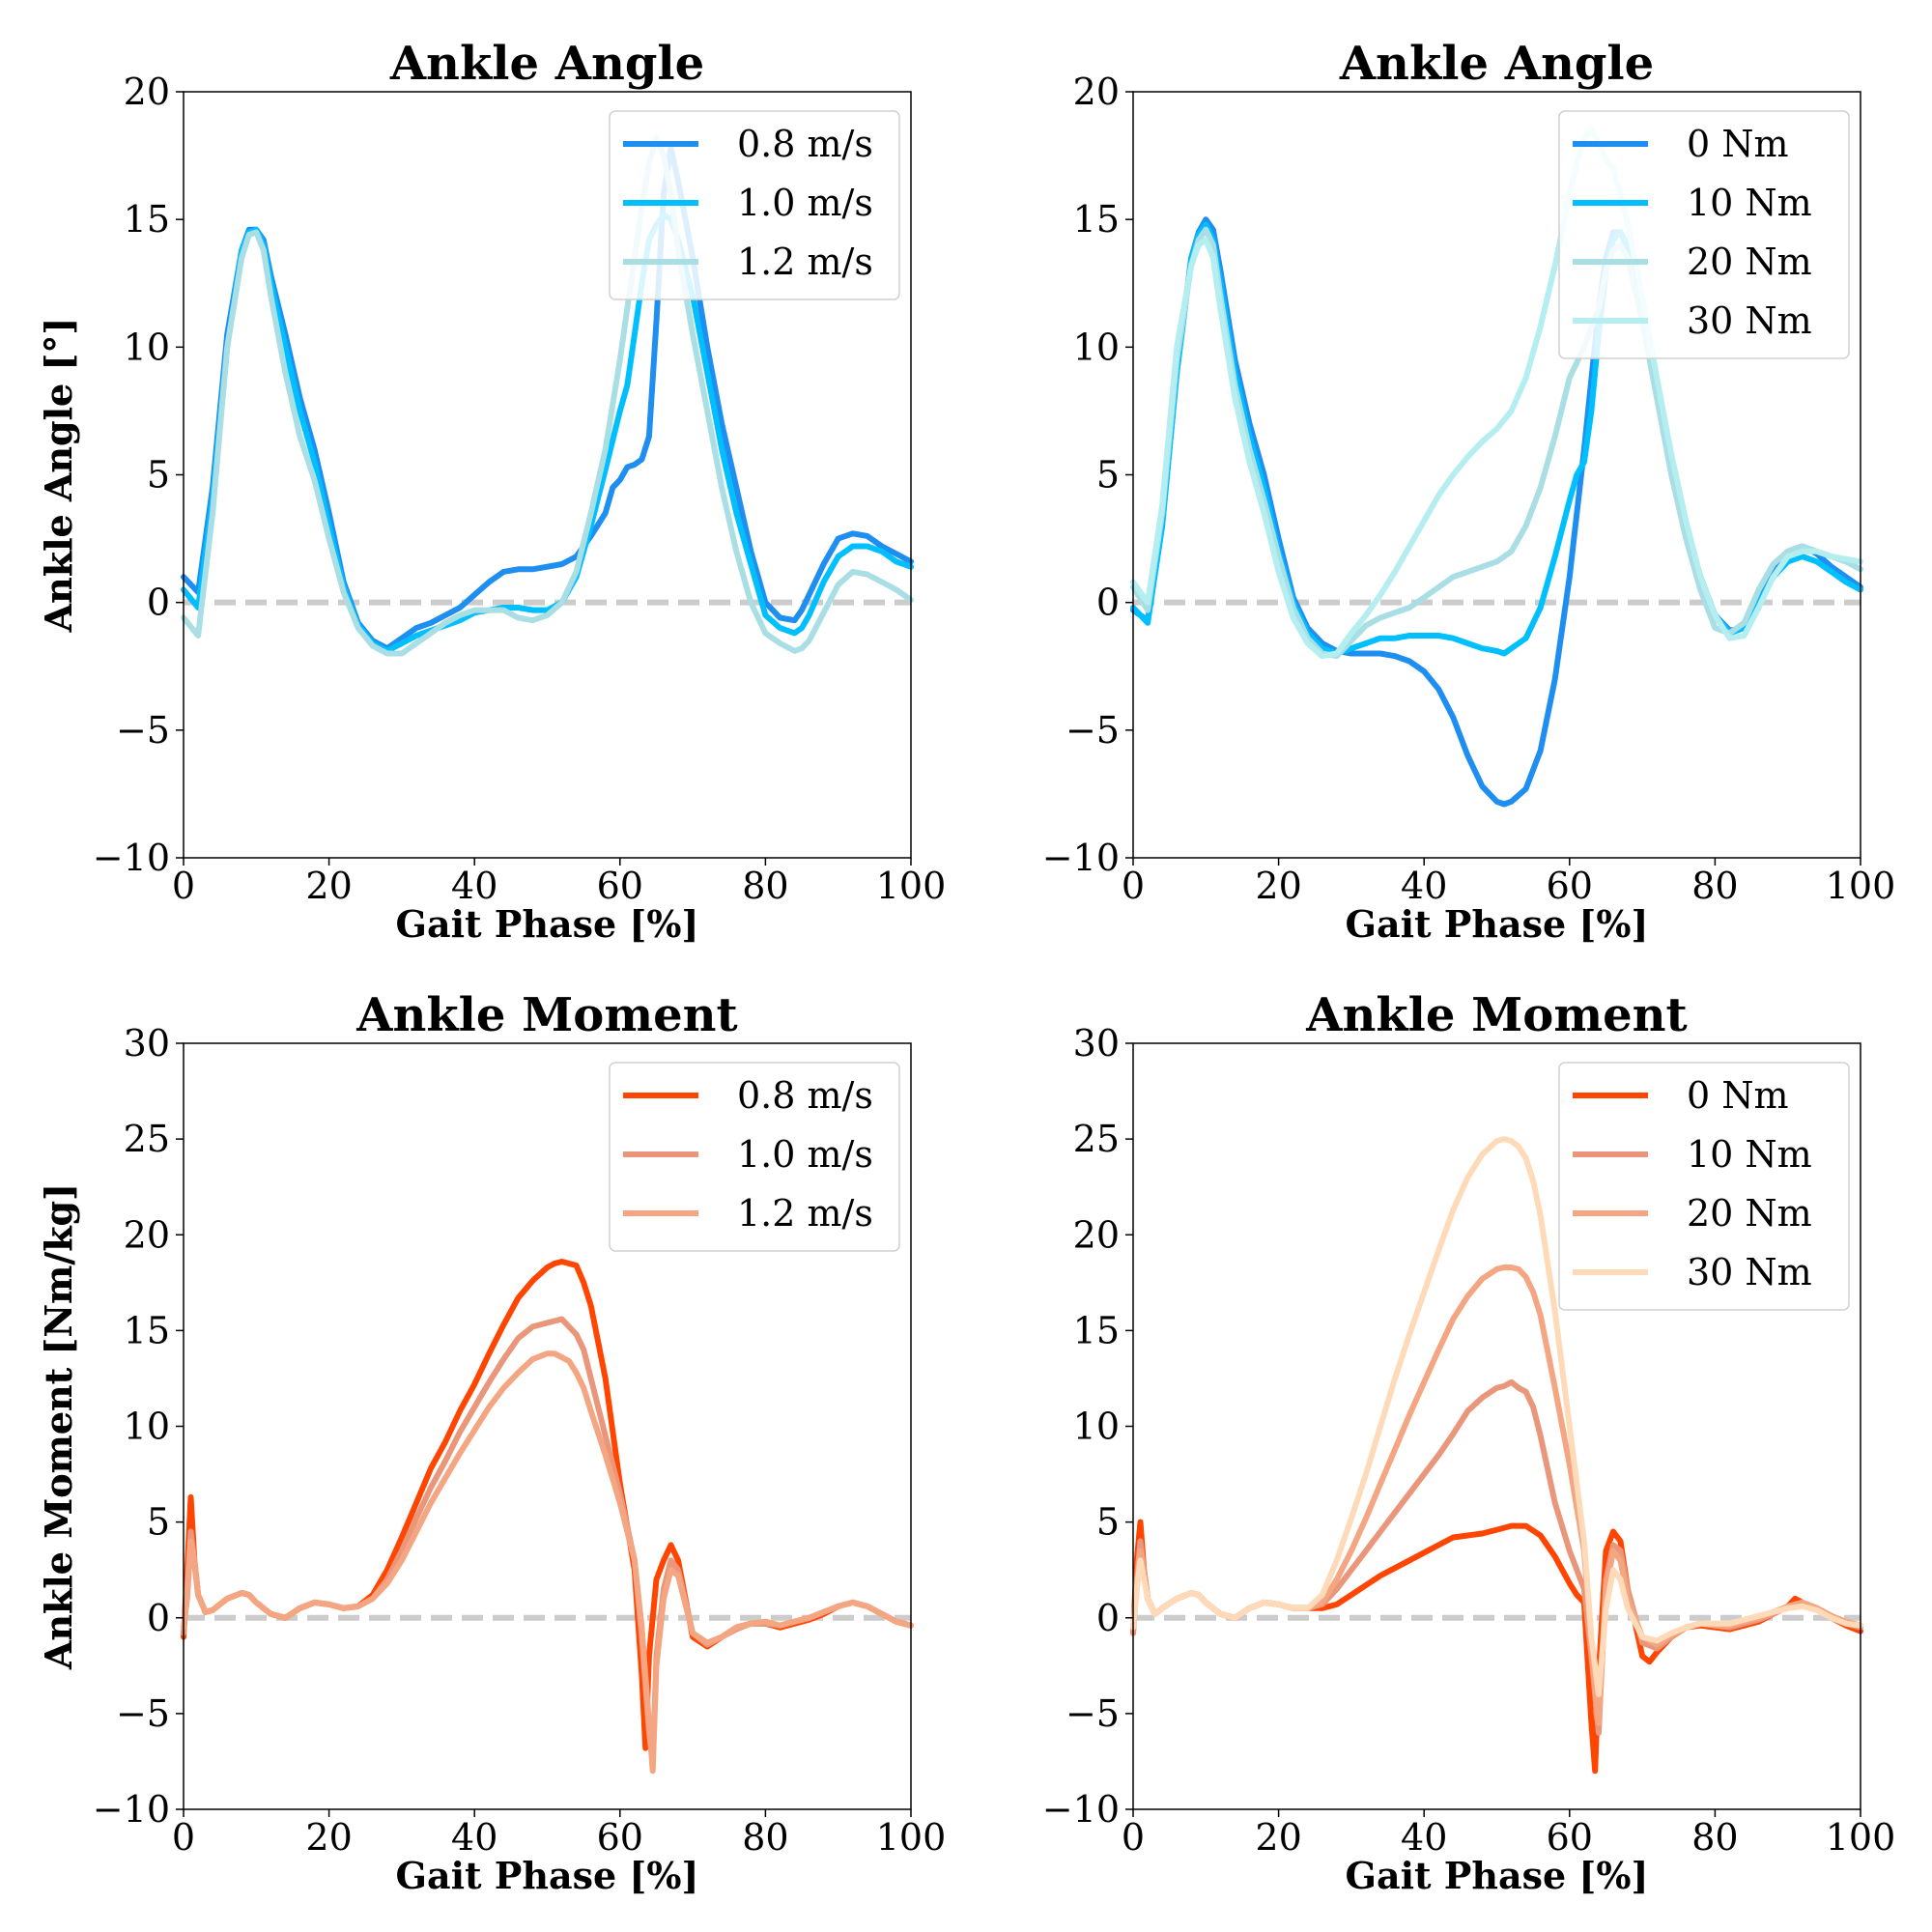 The image size is (1932, 1932). I want to click on y-axis-label: Ankle Moment [Nm/kg], so click(58, 1426).